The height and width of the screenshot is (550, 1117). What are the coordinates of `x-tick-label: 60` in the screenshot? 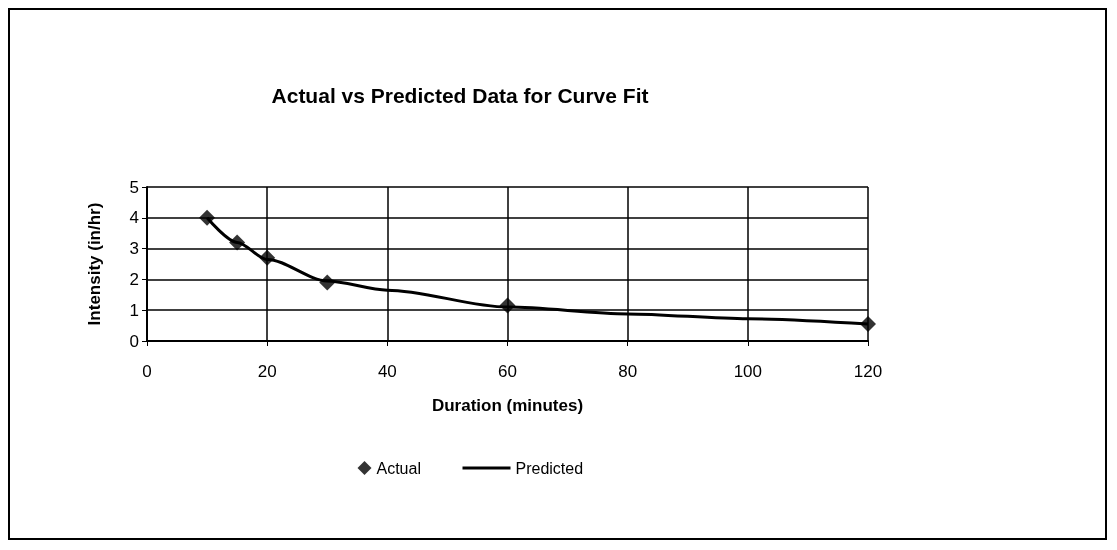 It's located at (507, 371).